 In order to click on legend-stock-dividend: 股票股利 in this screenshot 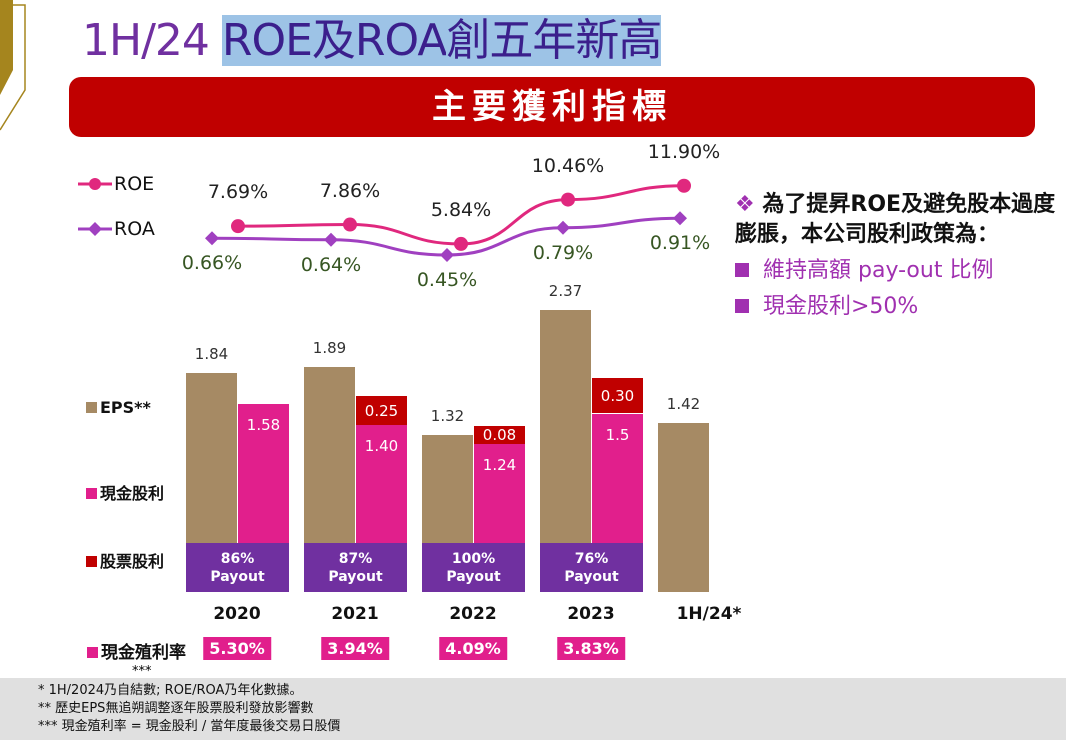, I will do `click(125, 560)`.